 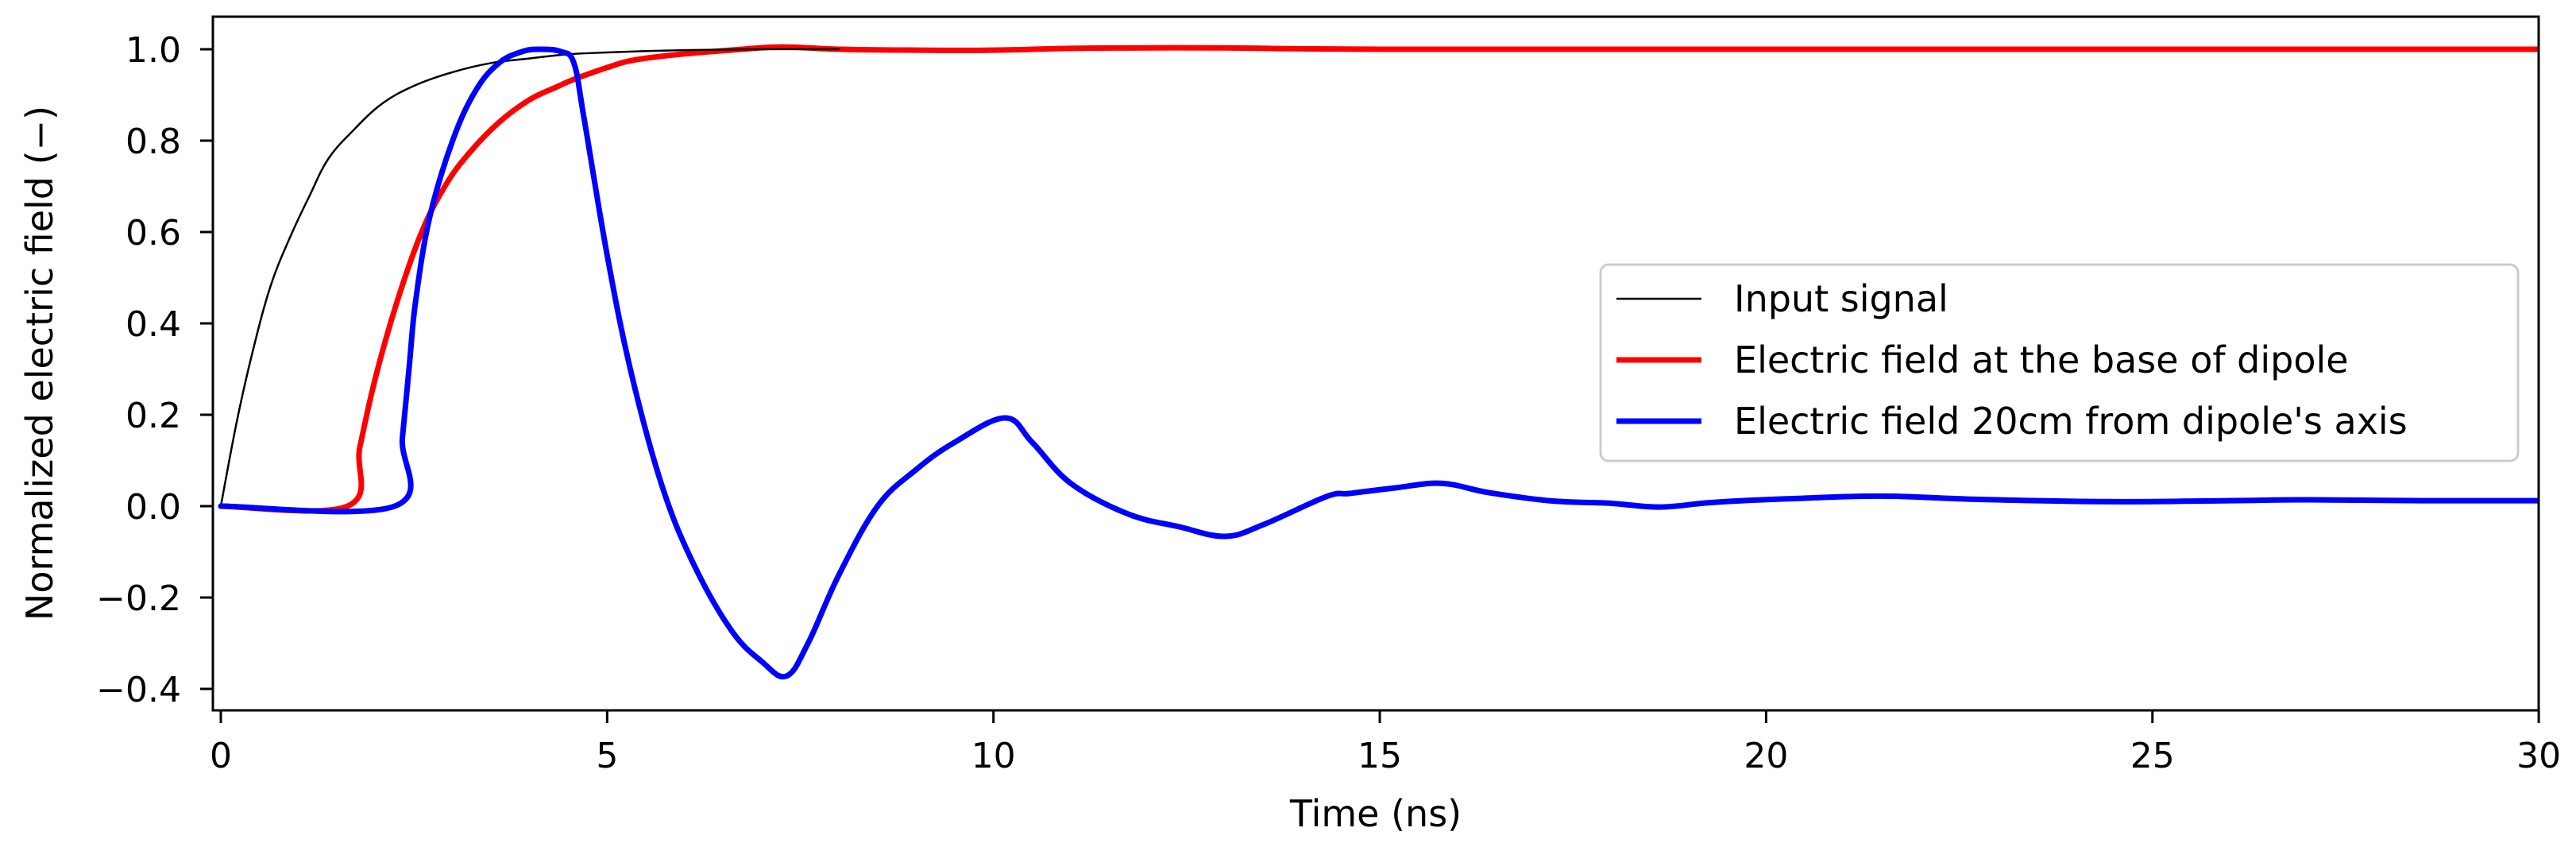 What do you see at coordinates (153, 324) in the screenshot?
I see `y-tick-label: 0.4` at bounding box center [153, 324].